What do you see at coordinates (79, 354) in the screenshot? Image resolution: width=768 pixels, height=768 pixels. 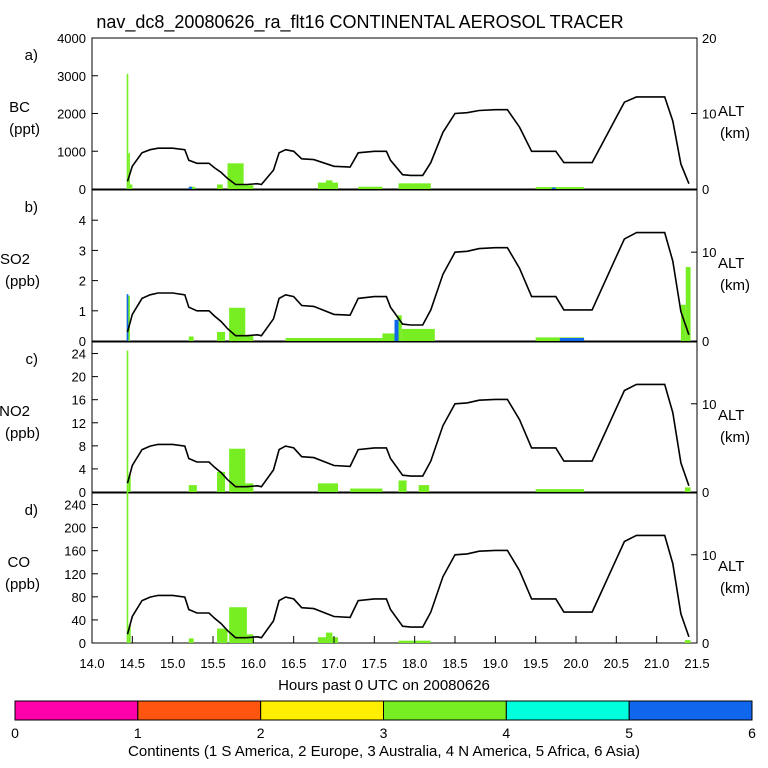 I see `y-tick-label: 24` at bounding box center [79, 354].